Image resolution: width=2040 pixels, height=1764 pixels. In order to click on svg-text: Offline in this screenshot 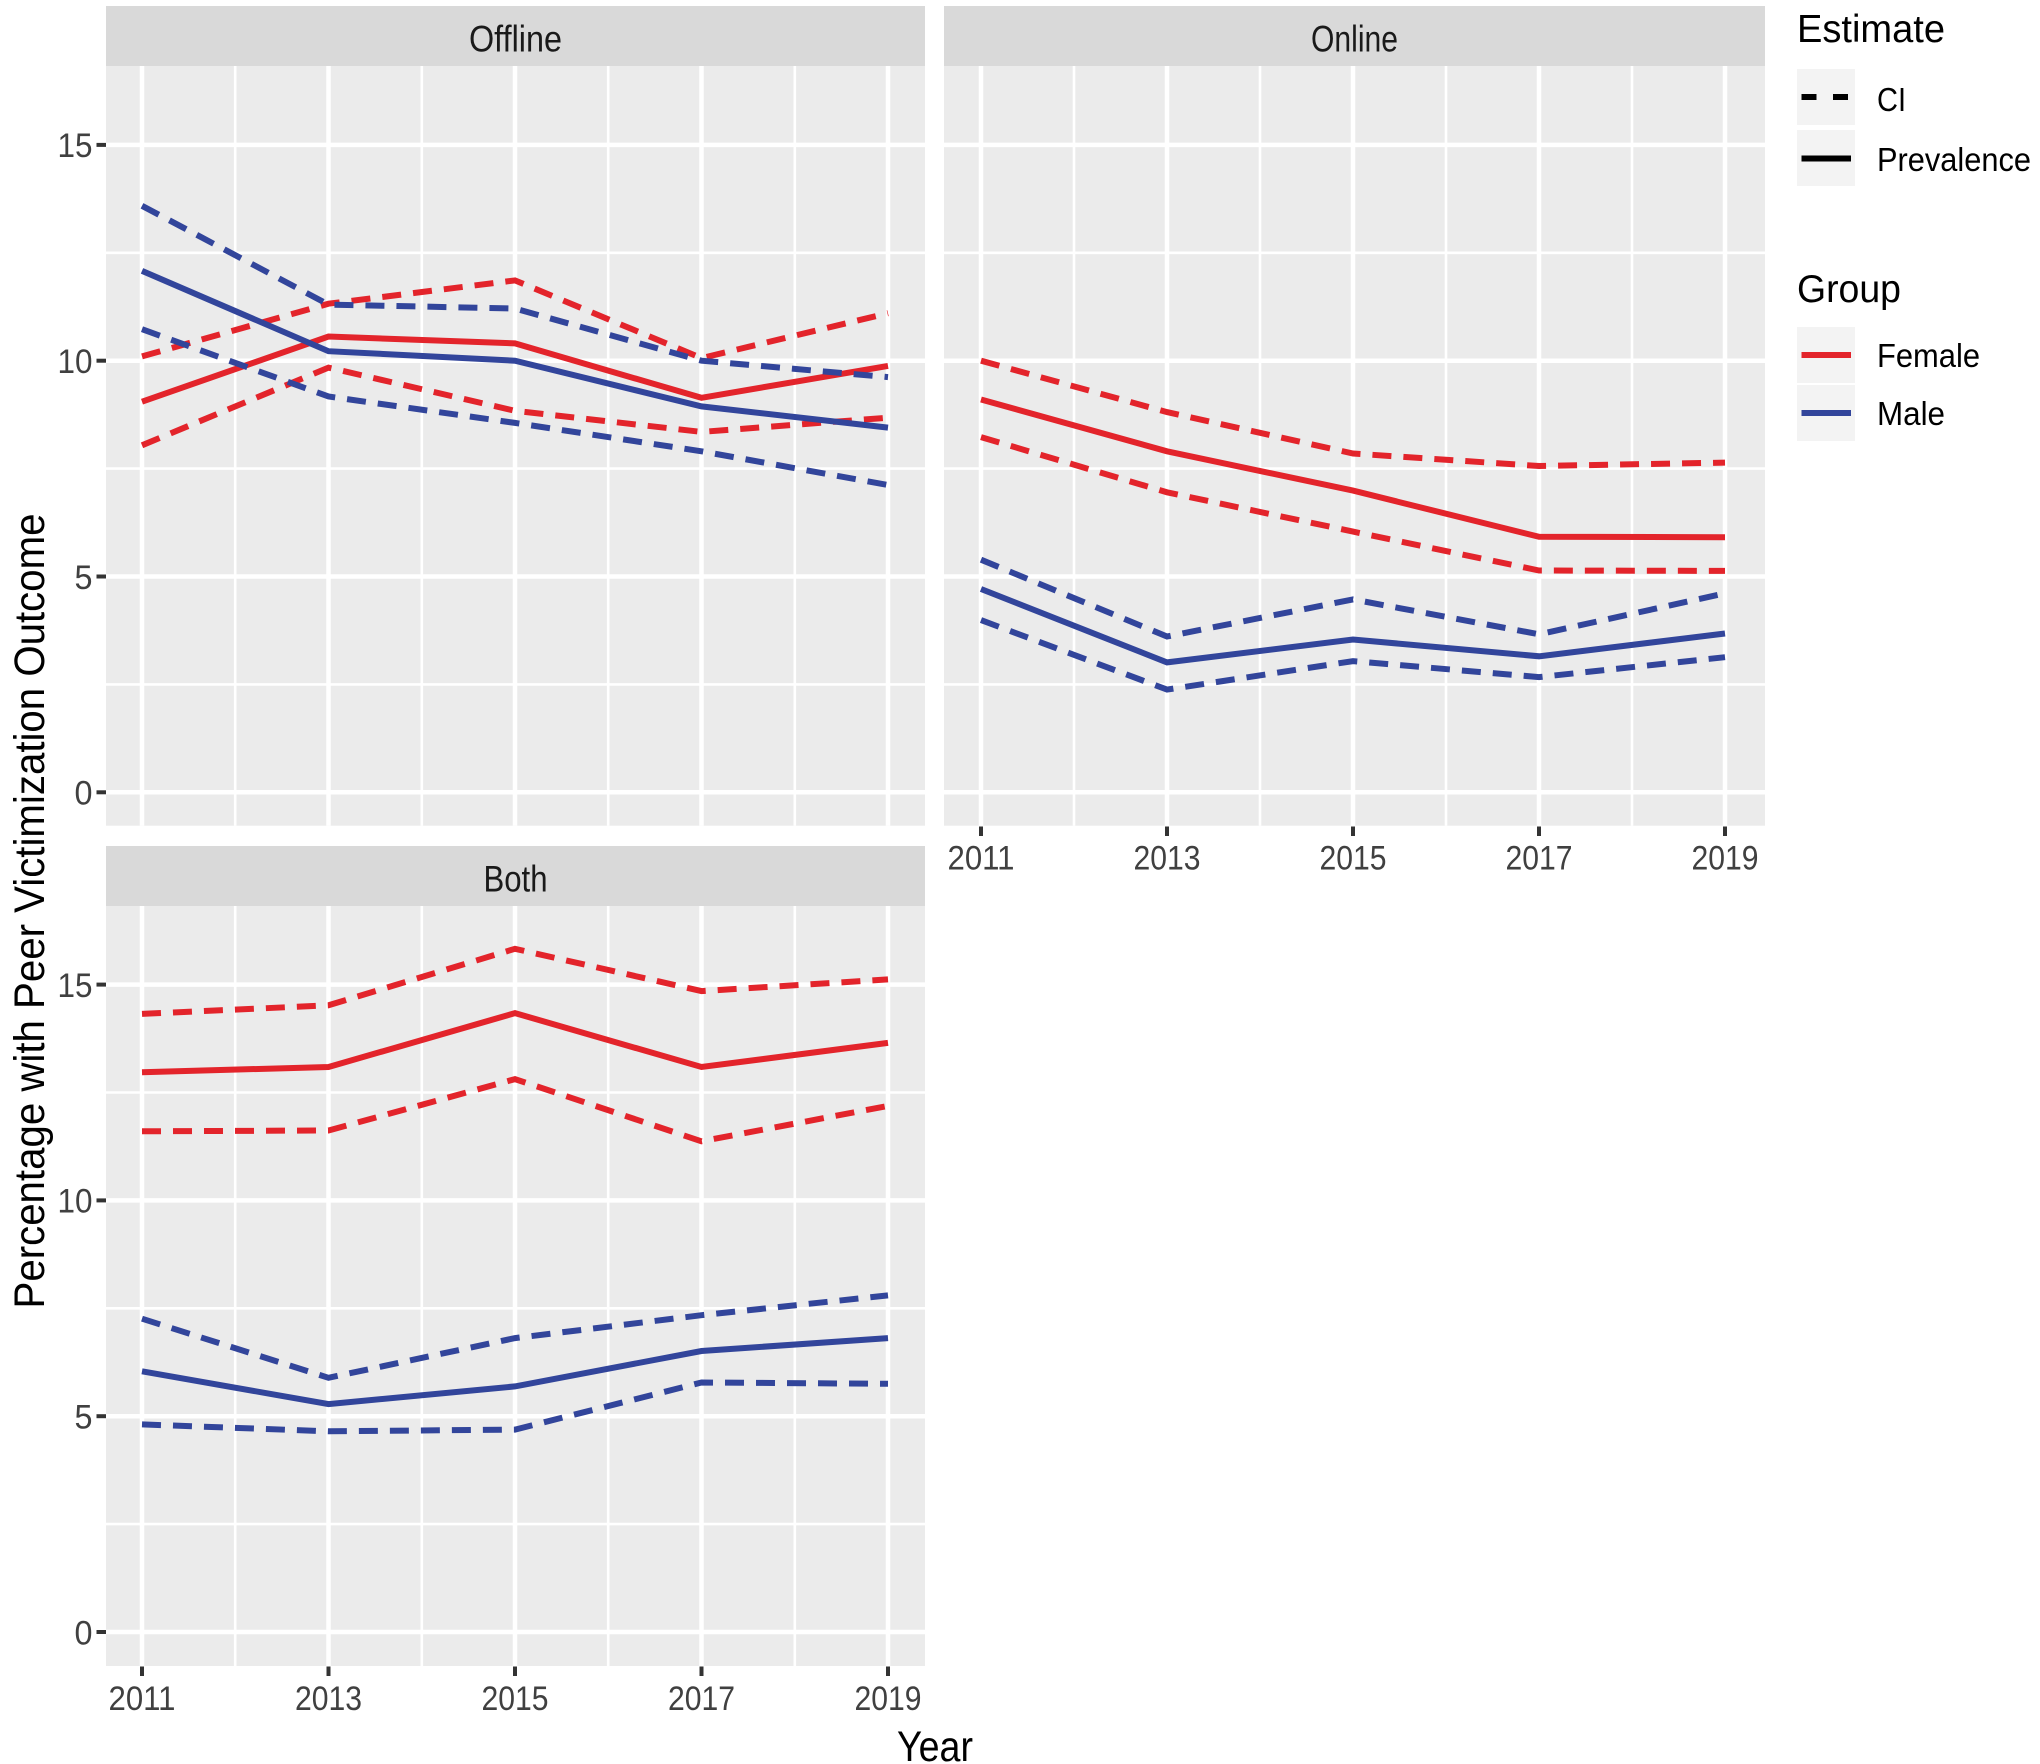, I will do `click(515, 39)`.